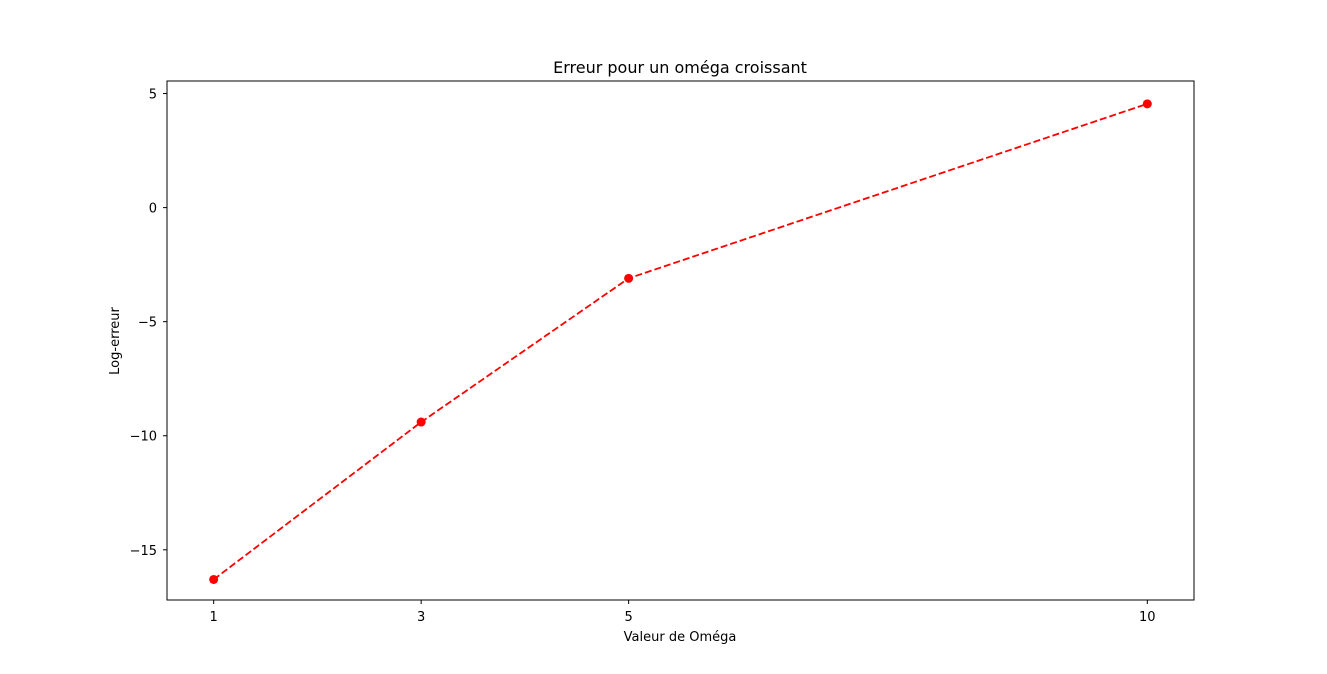 This screenshot has width=1327, height=674. I want to click on chart-title: Erreur pour un oméga croissant, so click(680, 67).